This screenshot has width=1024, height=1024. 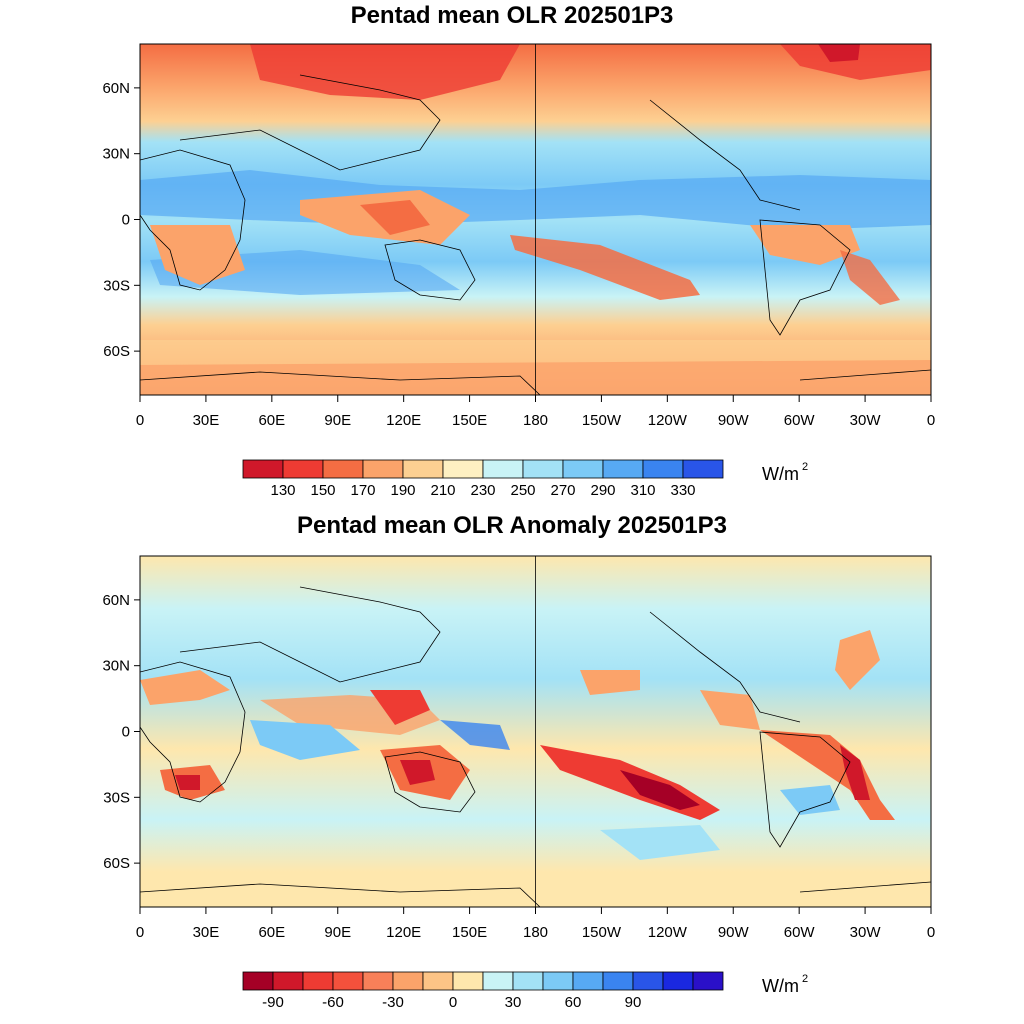 I want to click on colorbar-label: -90, so click(x=273, y=1002).